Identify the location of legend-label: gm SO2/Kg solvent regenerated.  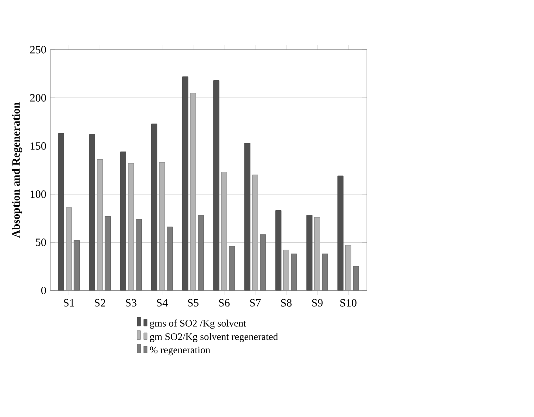
(214, 337).